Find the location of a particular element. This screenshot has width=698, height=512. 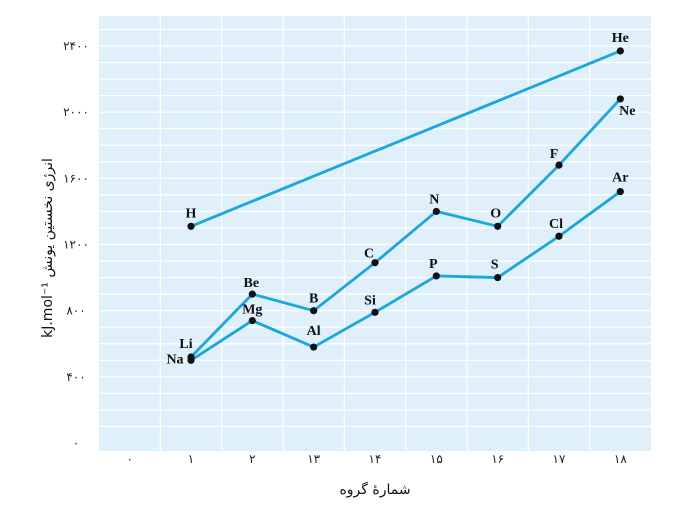

x-tick-label: ۲ is located at coordinates (252, 459).